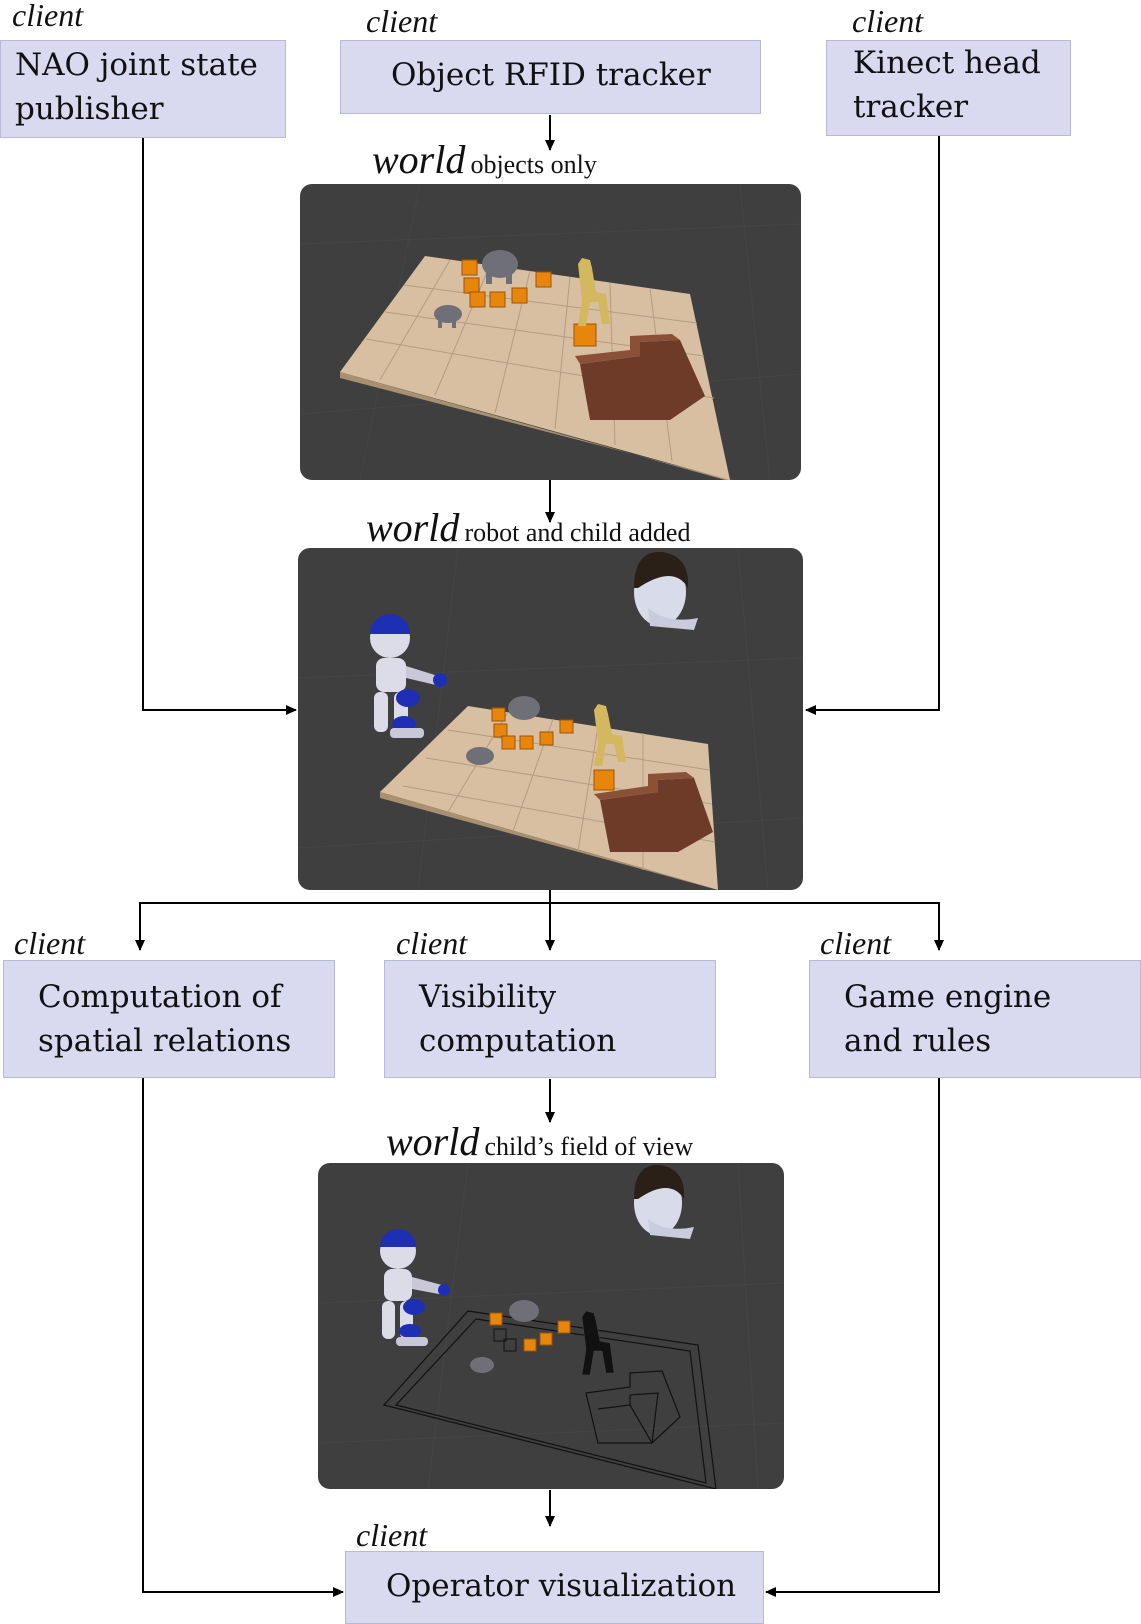 Image resolution: width=1141 pixels, height=1624 pixels. Describe the element at coordinates (342, 926) in the screenshot. I see `arrow-world2-to-spatial` at that location.